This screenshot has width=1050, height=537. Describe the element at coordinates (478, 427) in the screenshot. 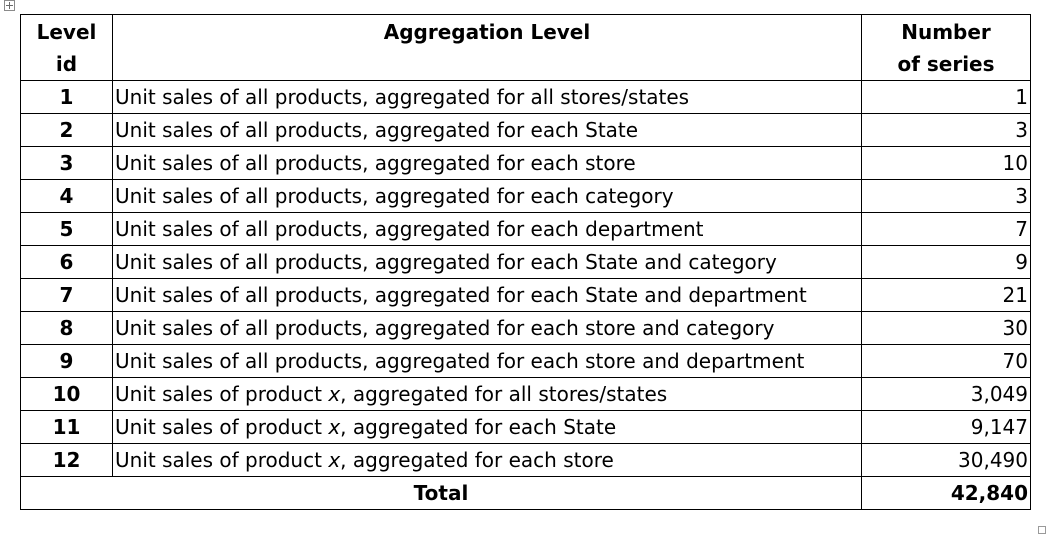

I see `description-text-suffix: , aggregated for each State` at that location.